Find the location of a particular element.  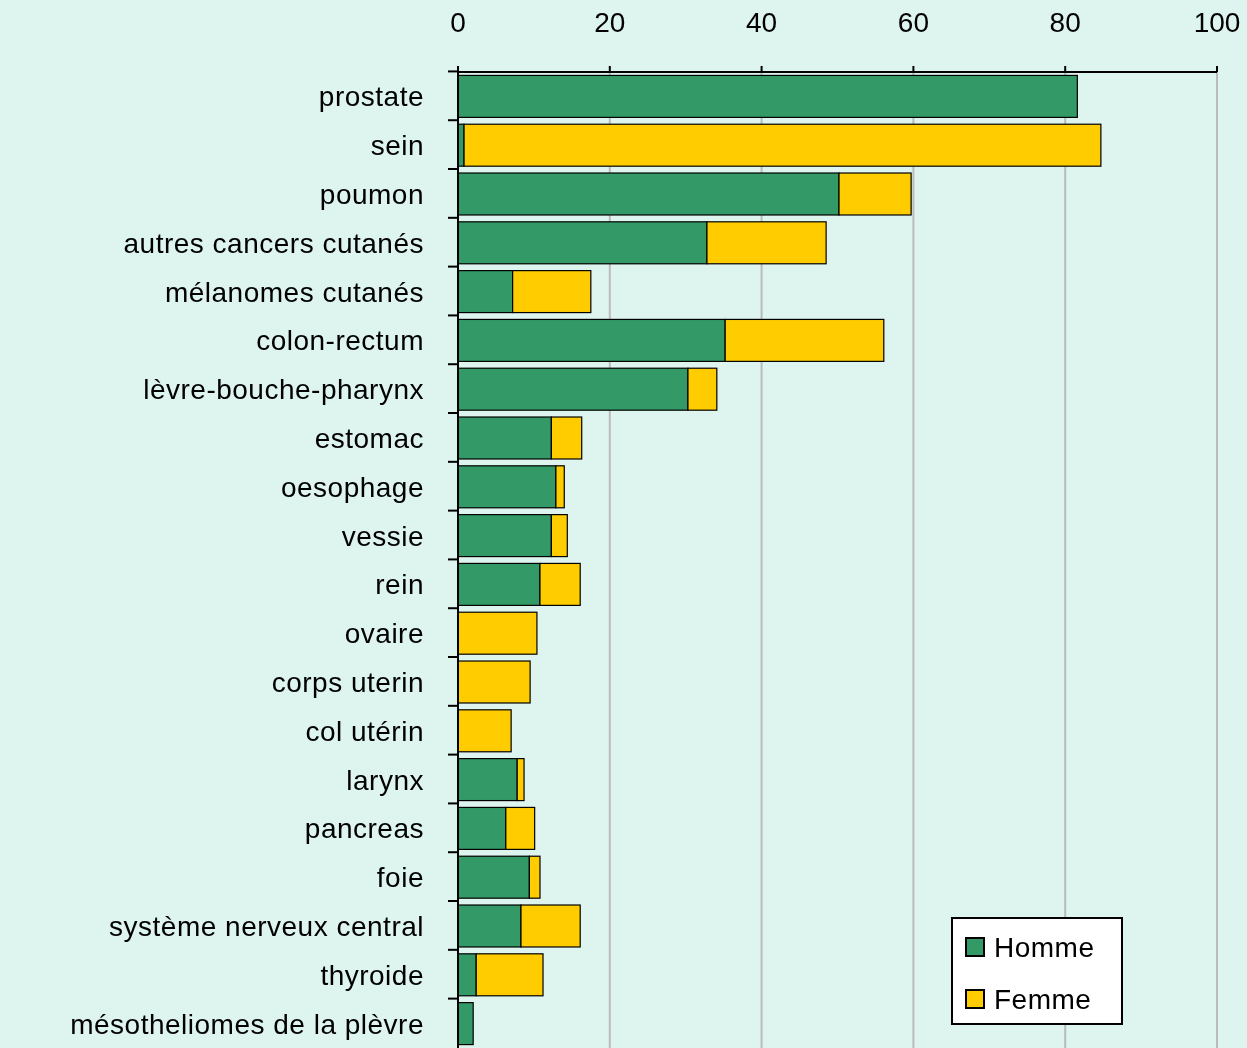

y-tick-label: rein is located at coordinates (399, 585).